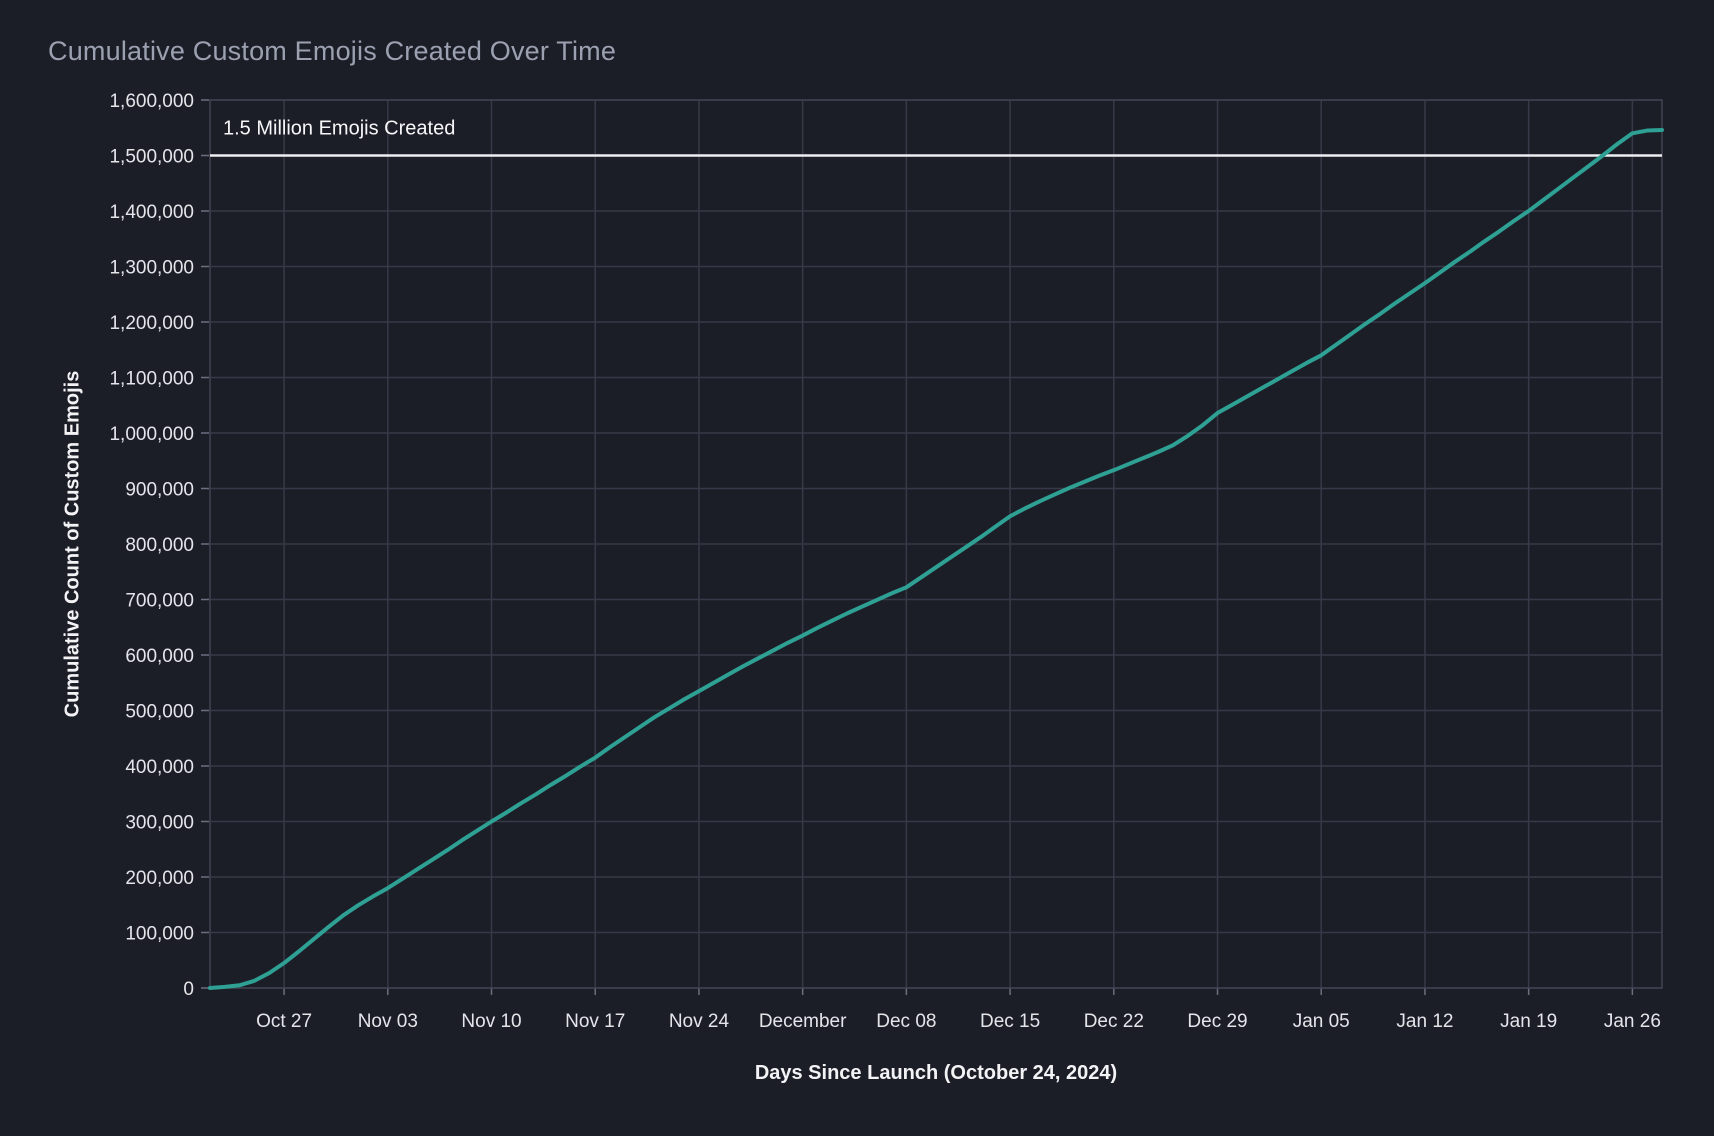 Image resolution: width=1714 pixels, height=1136 pixels. What do you see at coordinates (1632, 1021) in the screenshot?
I see `x-tick-label: Jan 26` at bounding box center [1632, 1021].